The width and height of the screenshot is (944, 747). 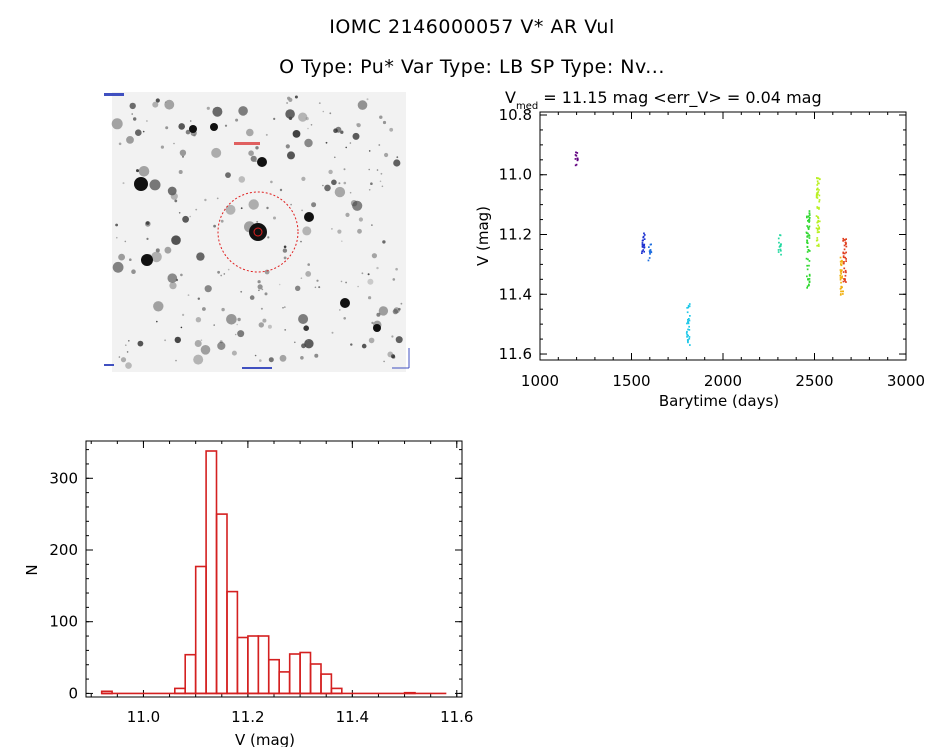 What do you see at coordinates (32, 569) in the screenshot?
I see `hist-y-axis-label: N` at bounding box center [32, 569].